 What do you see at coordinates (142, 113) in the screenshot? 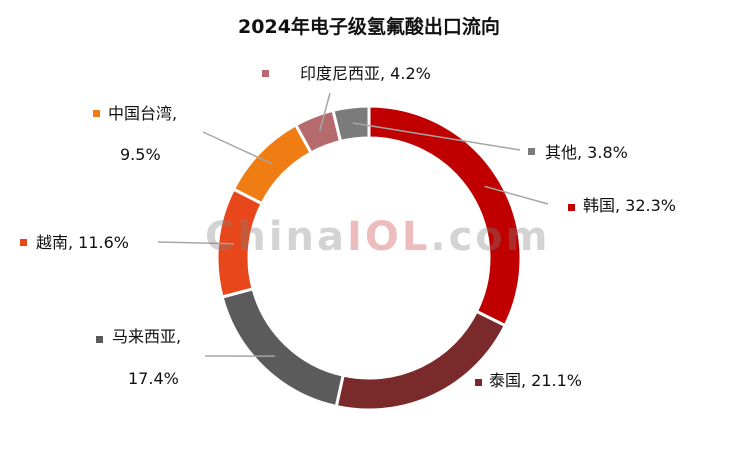
I see `data-label-4: 中国台湾,` at bounding box center [142, 113].